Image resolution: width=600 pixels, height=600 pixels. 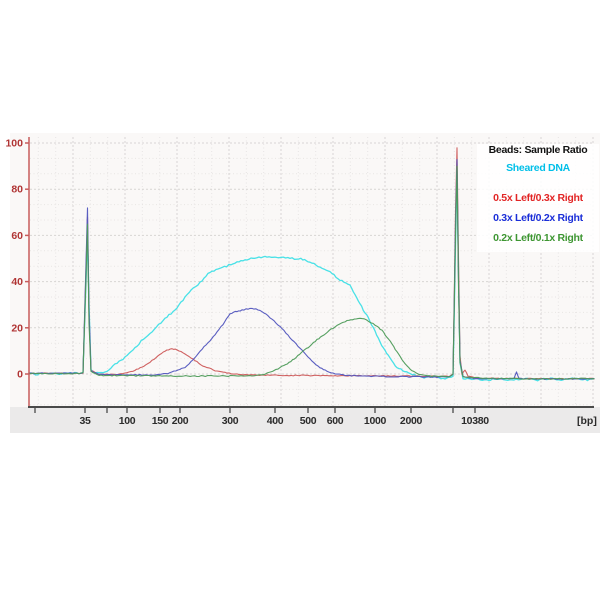 What do you see at coordinates (127, 421) in the screenshot?
I see `x-tick-label: 100` at bounding box center [127, 421].